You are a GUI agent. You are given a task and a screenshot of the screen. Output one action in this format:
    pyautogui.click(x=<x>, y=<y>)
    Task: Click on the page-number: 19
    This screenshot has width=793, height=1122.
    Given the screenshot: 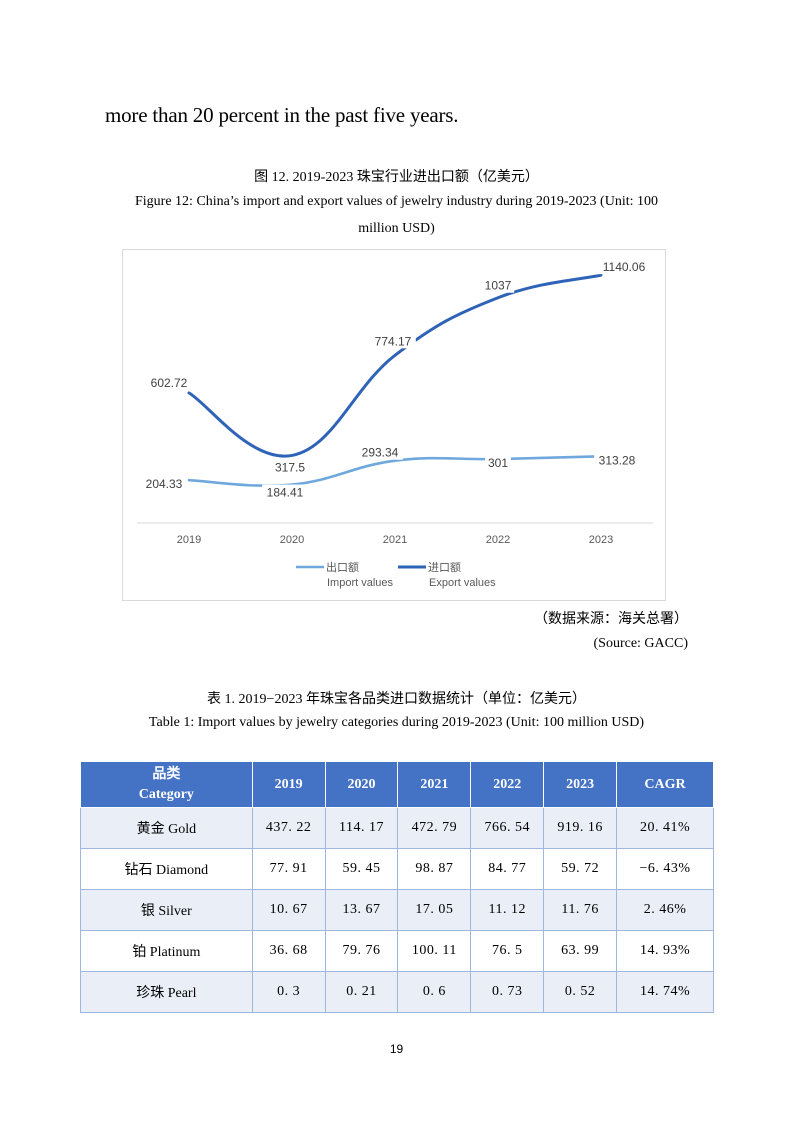 What is the action you would take?
    pyautogui.click(x=396, y=1049)
    